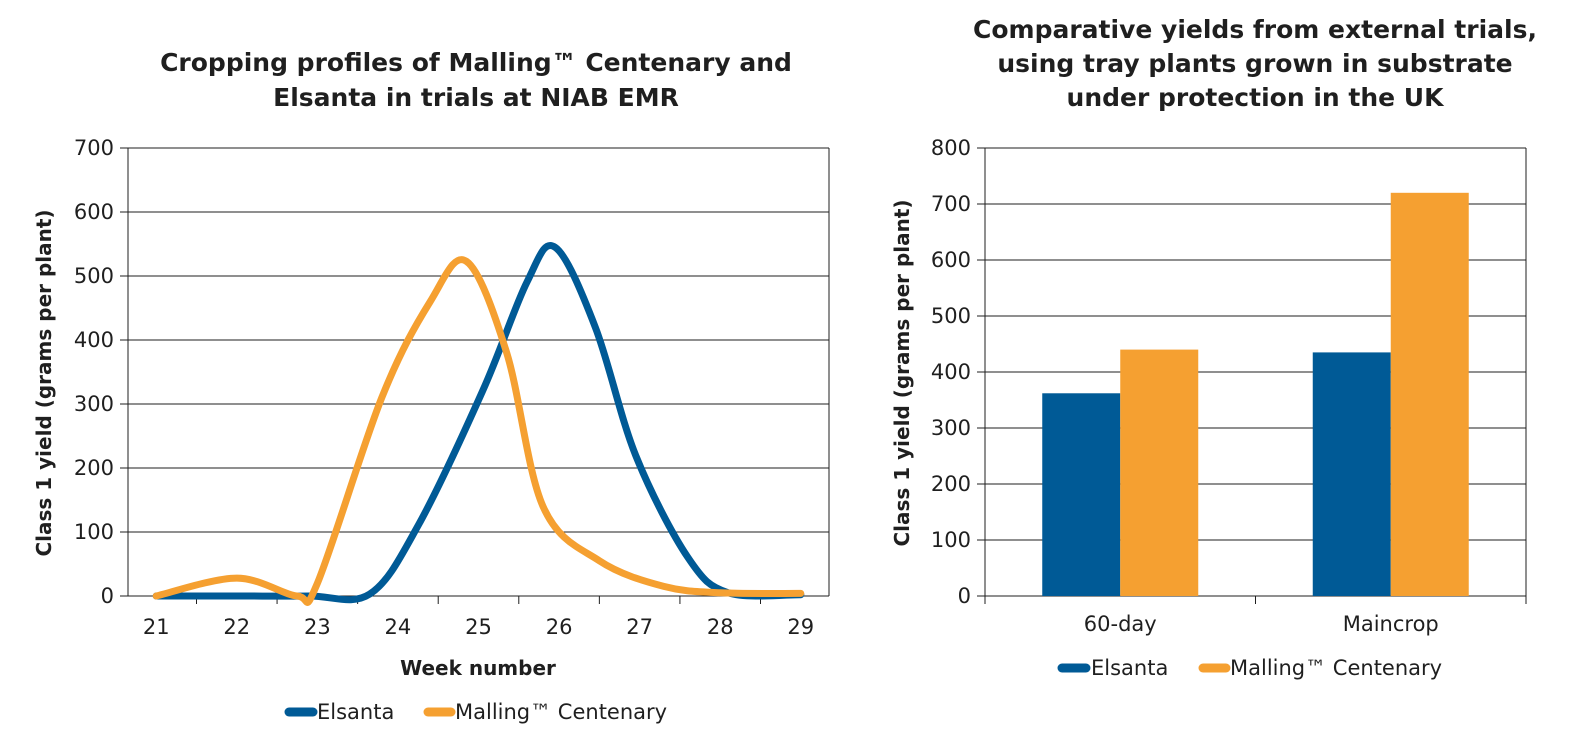  I want to click on line-chart-y-axis-title: Class 1 yield (grams per plant), so click(44, 382).